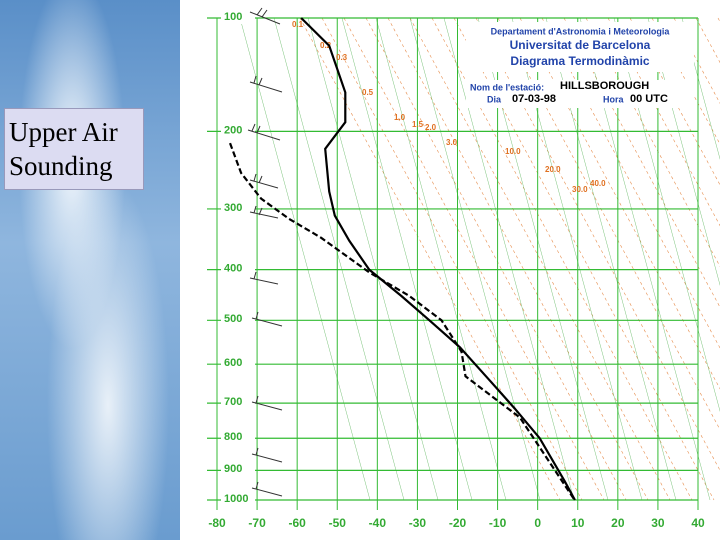 The height and width of the screenshot is (540, 720). What do you see at coordinates (513, 151) in the screenshot?
I see `mixing-ratio-label: 10.0` at bounding box center [513, 151].